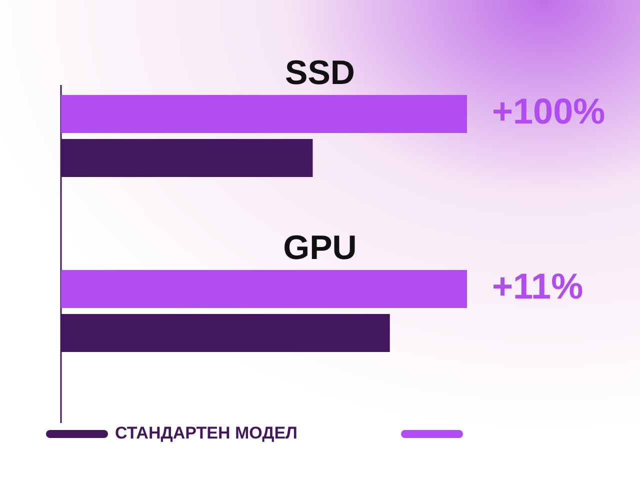 This screenshot has height=480, width=640. Describe the element at coordinates (206, 432) in the screenshot. I see `legend-label: СТАНДАРТЕН МОДЕЛ` at that location.